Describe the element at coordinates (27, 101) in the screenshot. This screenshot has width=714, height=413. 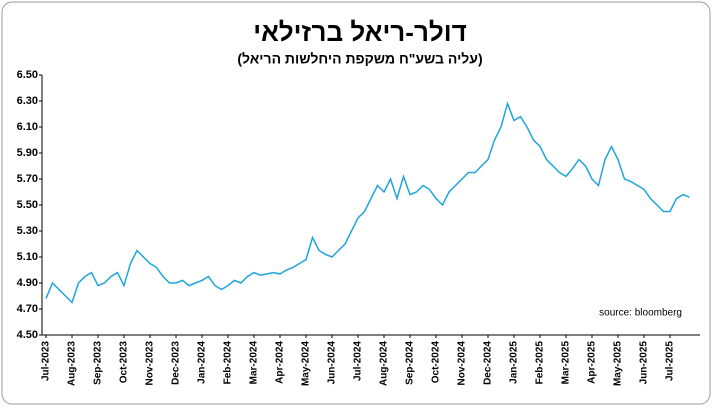
I see `y-tick-label: 6.30` at that location.